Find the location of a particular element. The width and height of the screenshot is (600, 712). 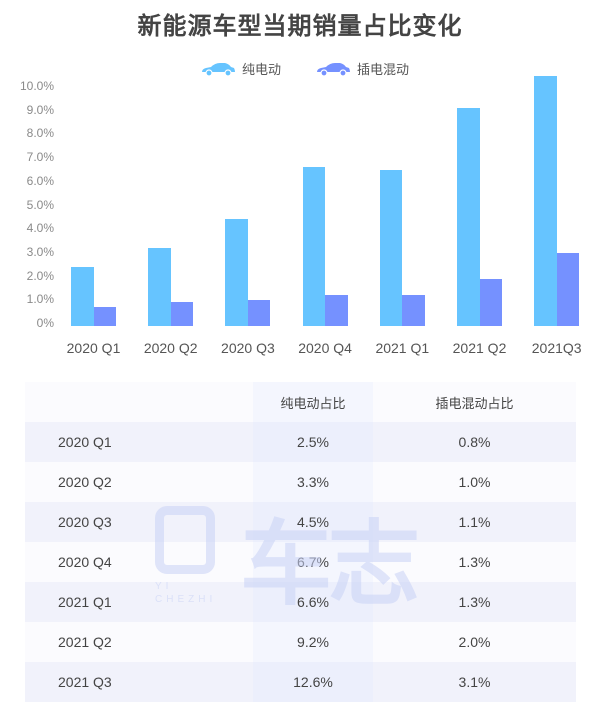

y-tick-label: 1.0% is located at coordinates (40, 299).